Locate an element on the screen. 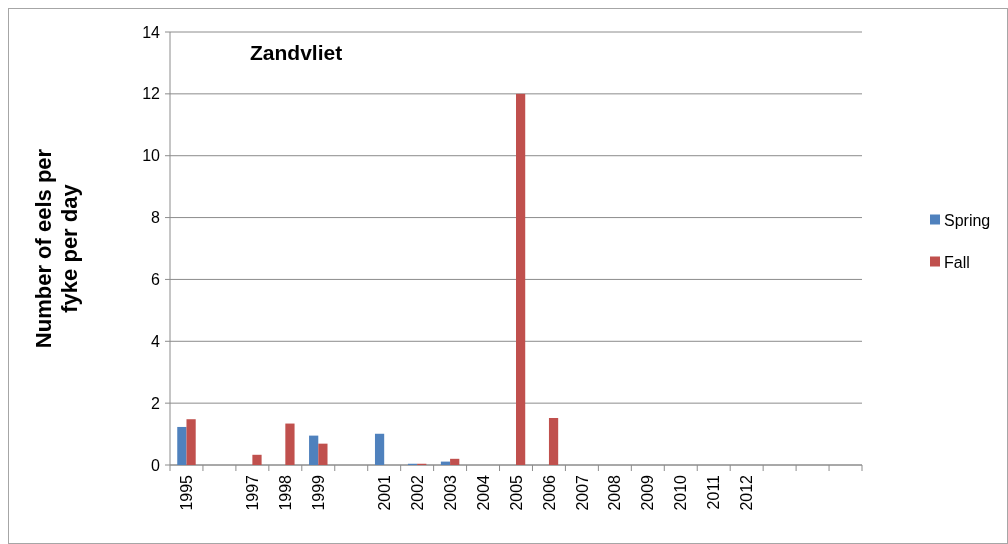 The height and width of the screenshot is (544, 1008). x-tick-label: 2003 is located at coordinates (450, 492).